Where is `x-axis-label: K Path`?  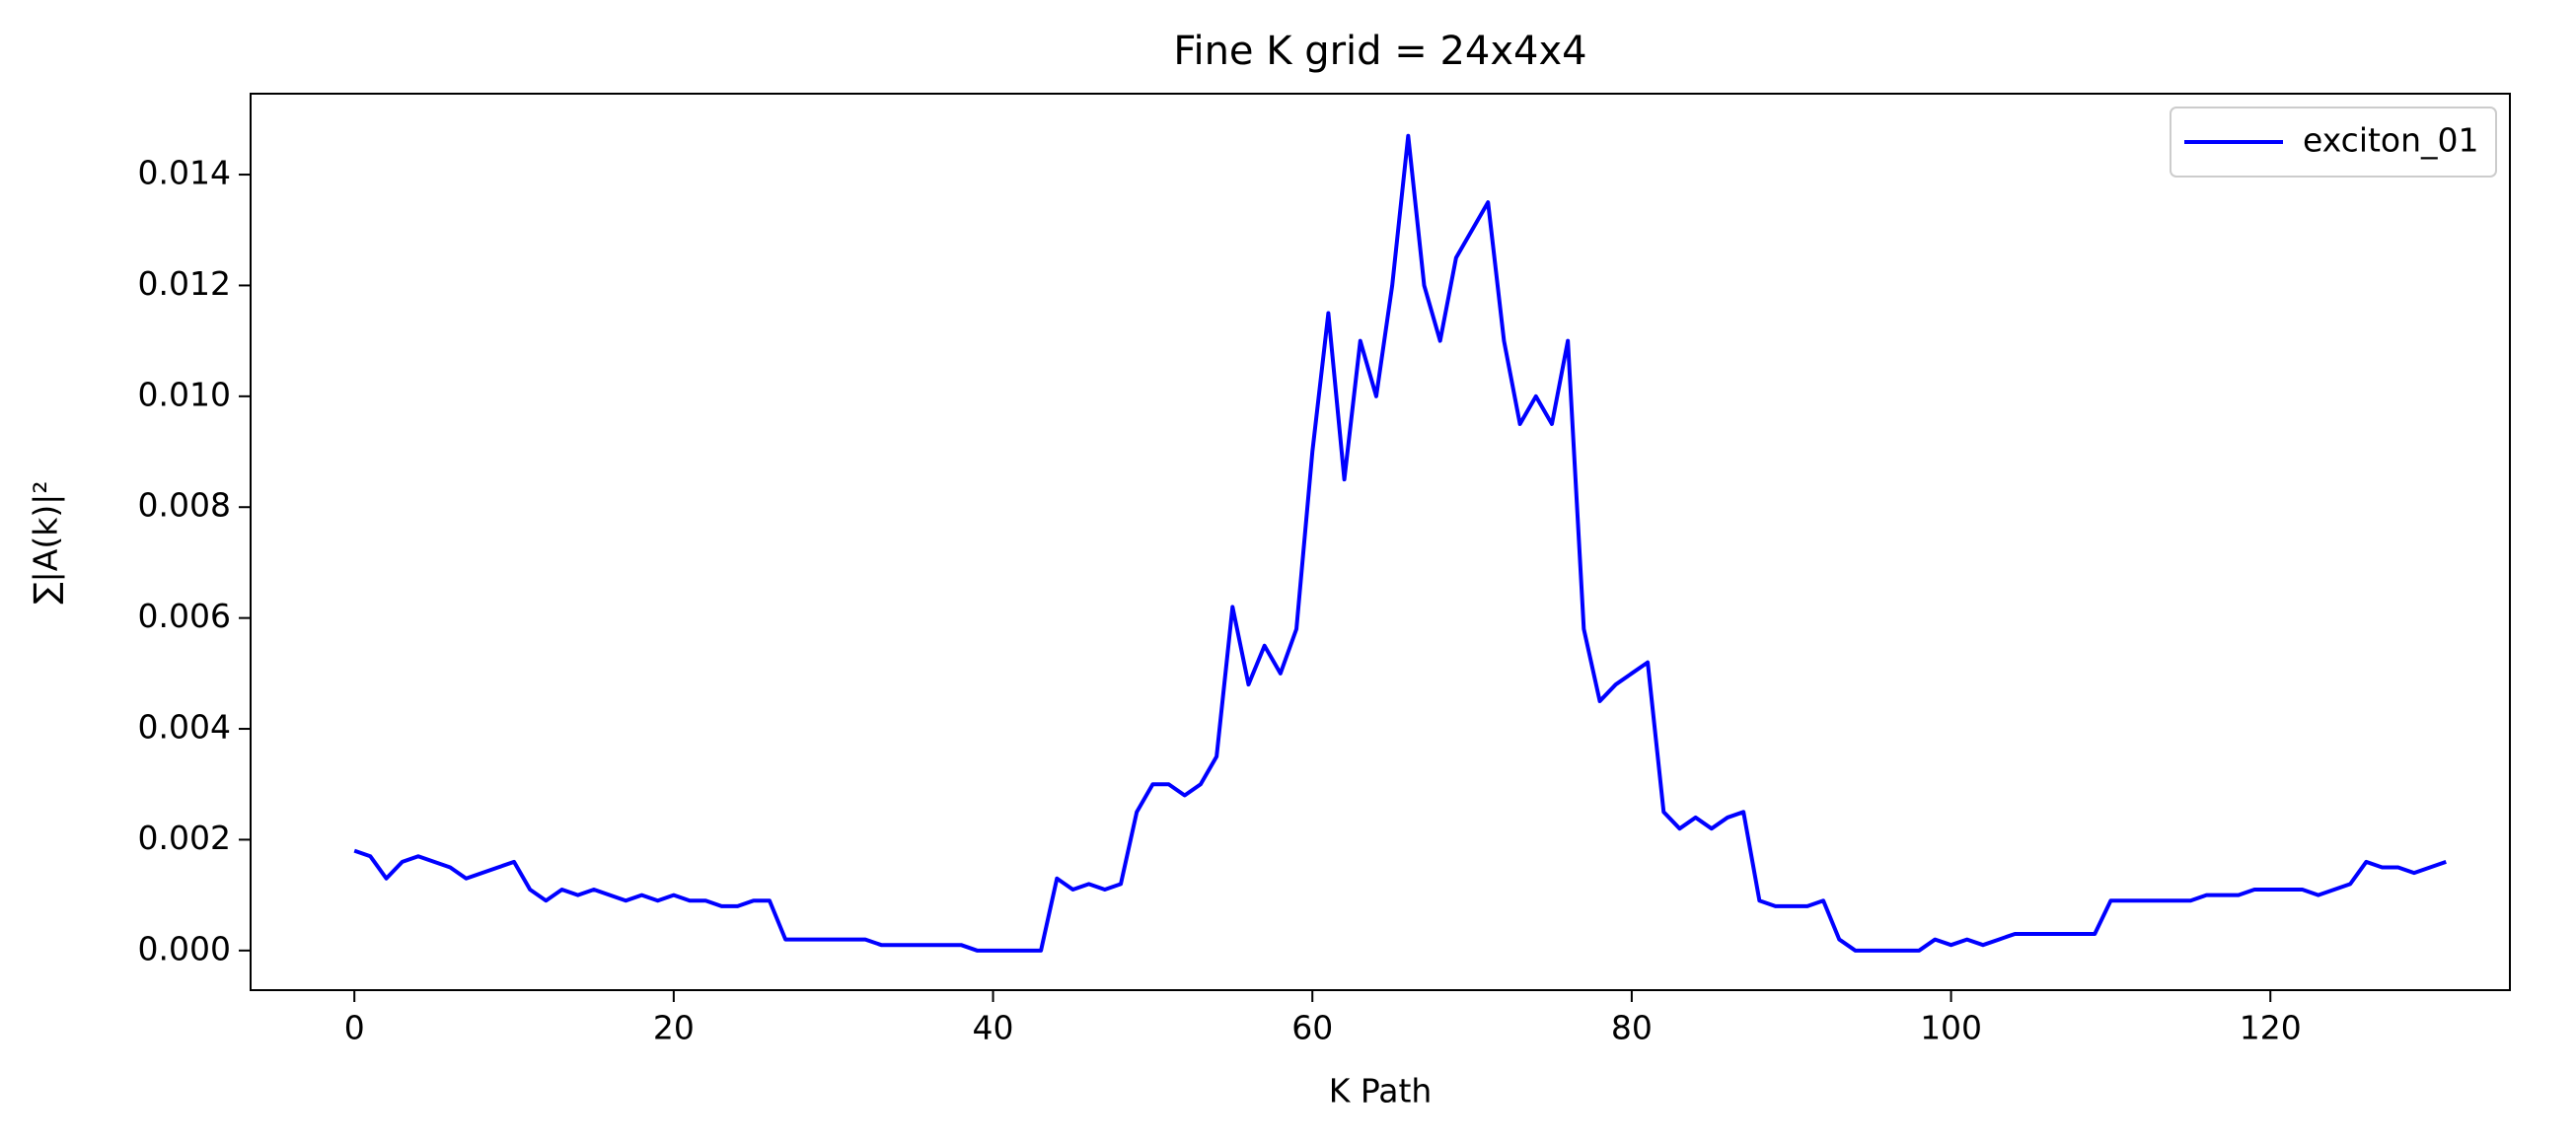 x-axis-label: K Path is located at coordinates (1381, 1091).